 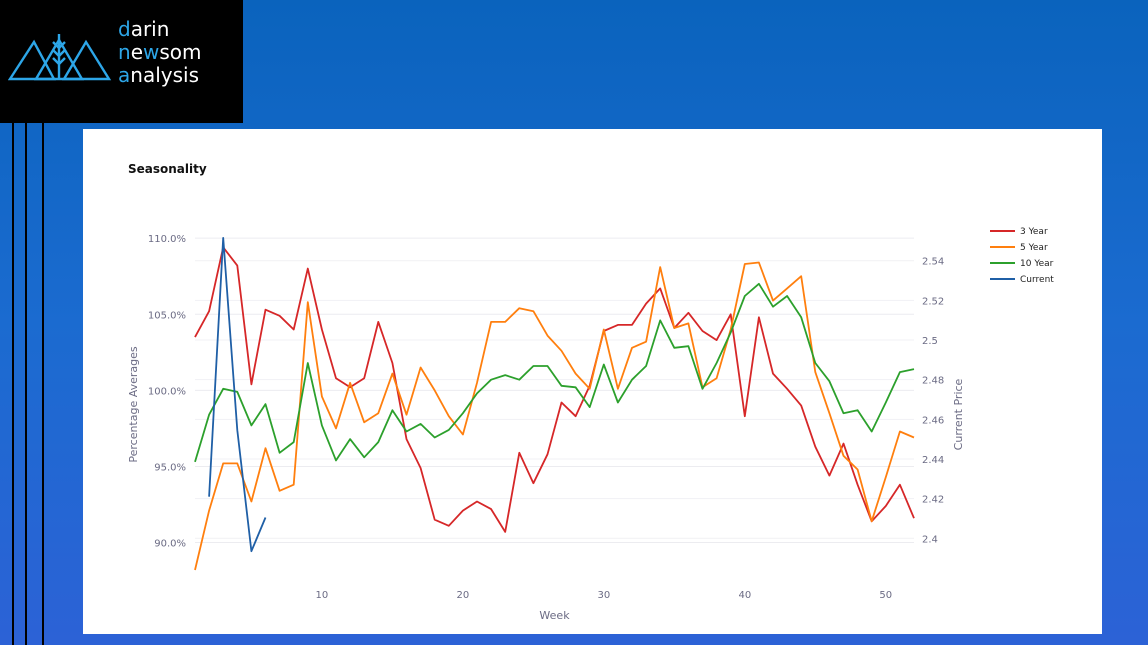 I want to click on x-tick-label: 50, so click(x=885, y=595).